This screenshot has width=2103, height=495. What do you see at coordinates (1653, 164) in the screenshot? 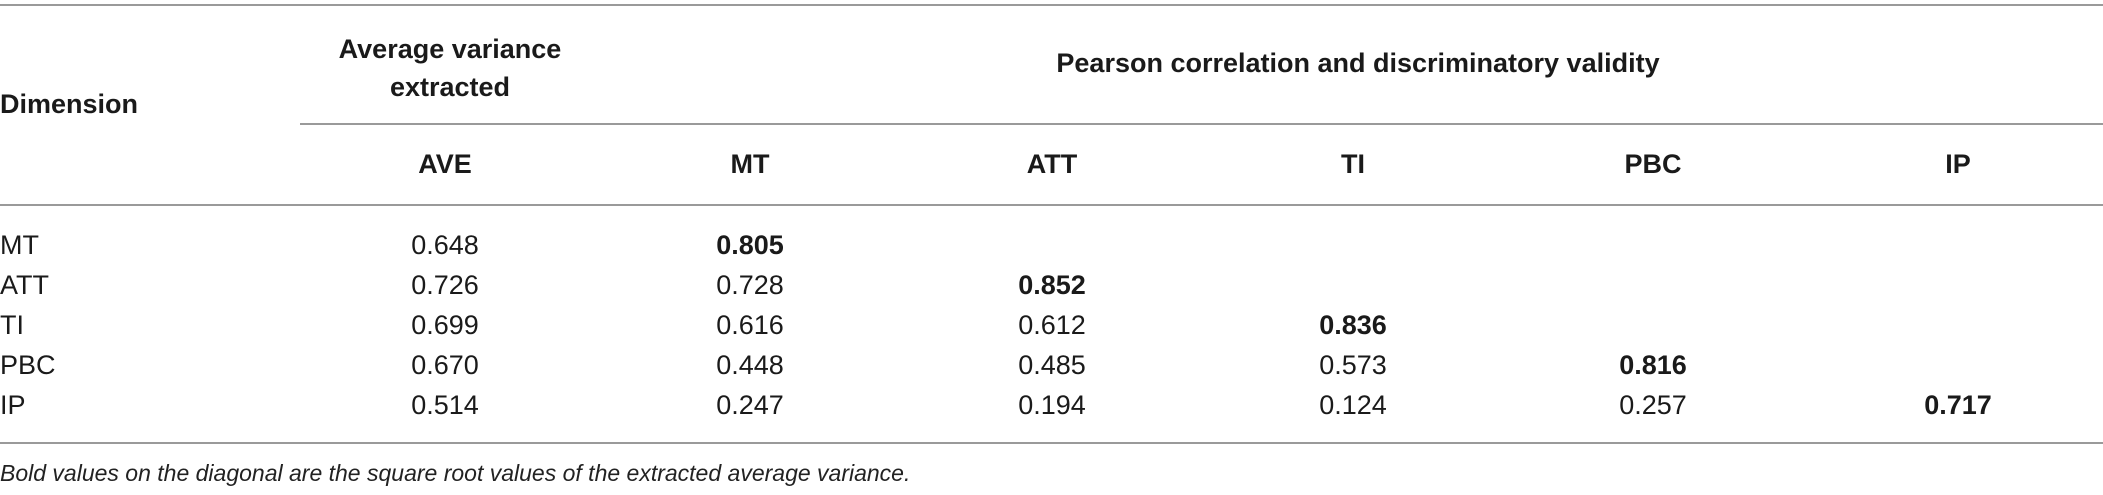
I see `column-header-pbc: PBC` at bounding box center [1653, 164].